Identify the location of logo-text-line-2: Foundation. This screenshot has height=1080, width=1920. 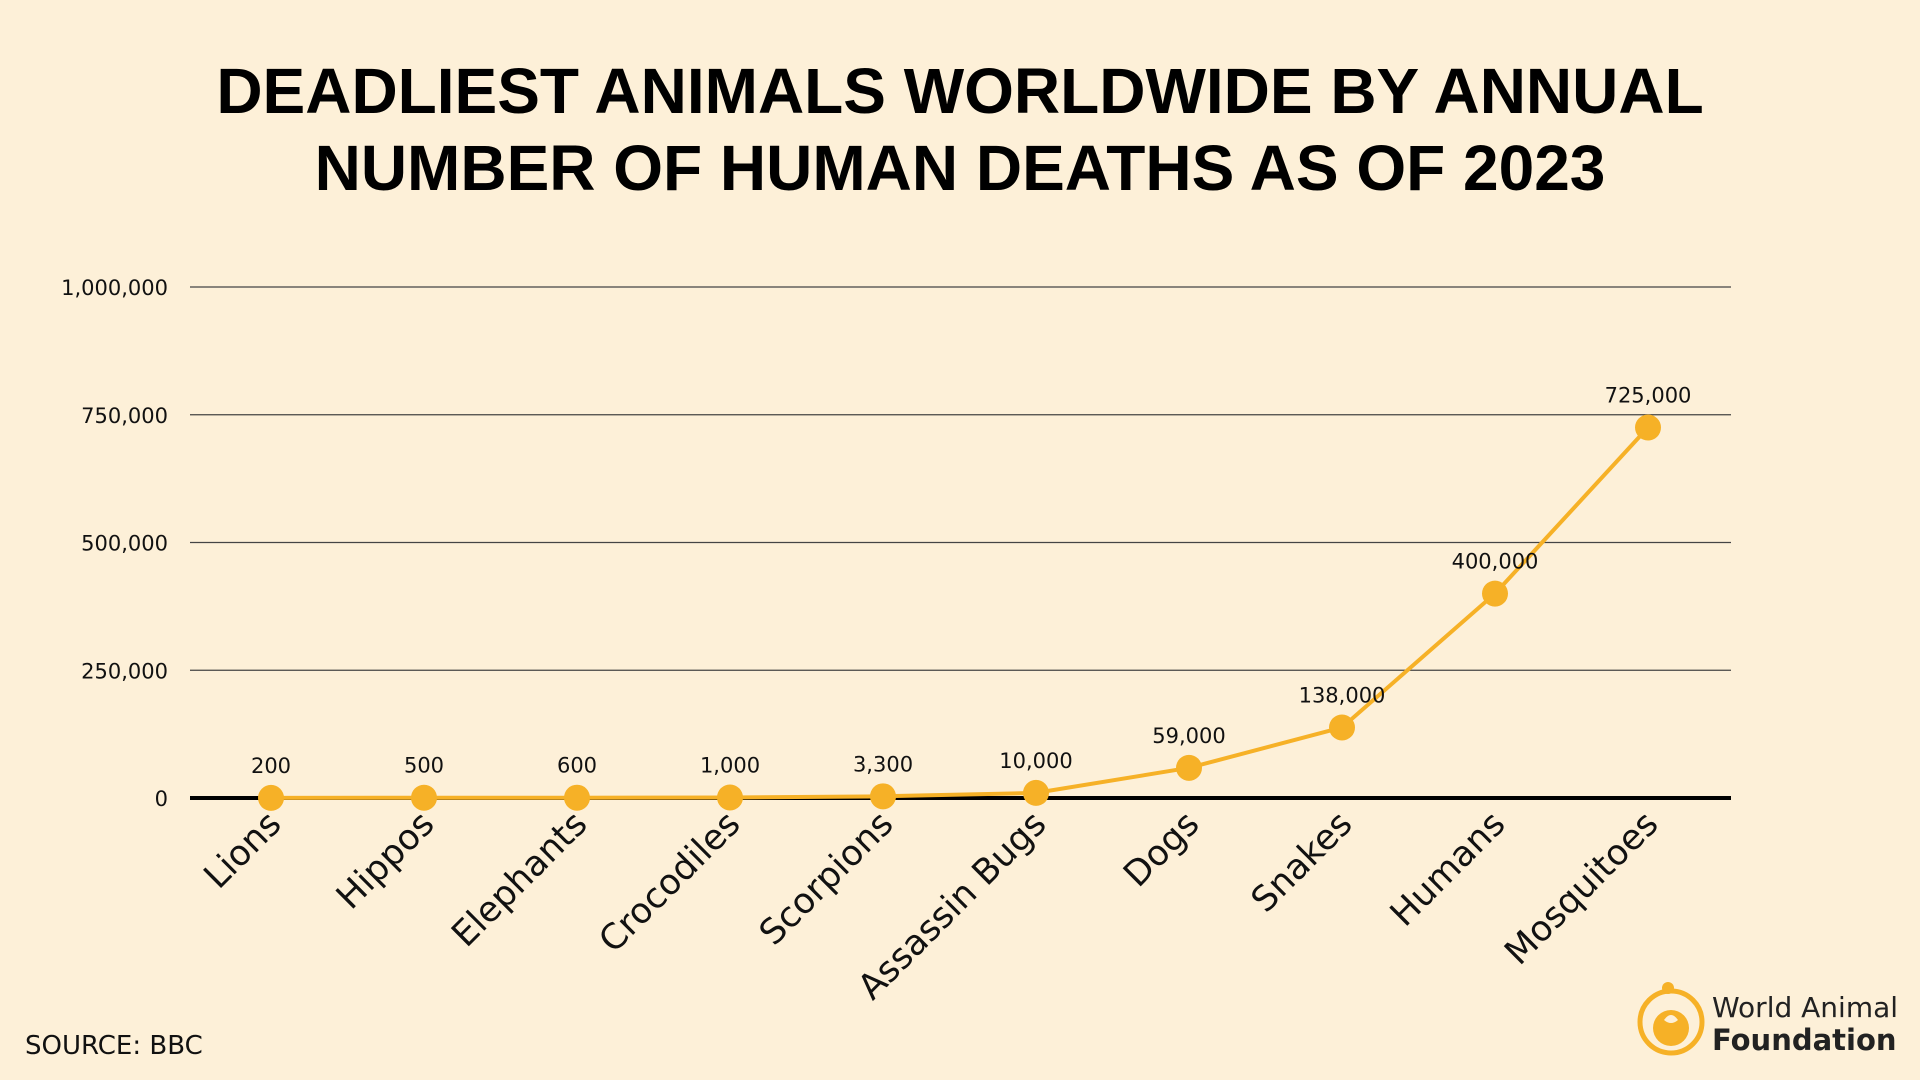
(1804, 1040).